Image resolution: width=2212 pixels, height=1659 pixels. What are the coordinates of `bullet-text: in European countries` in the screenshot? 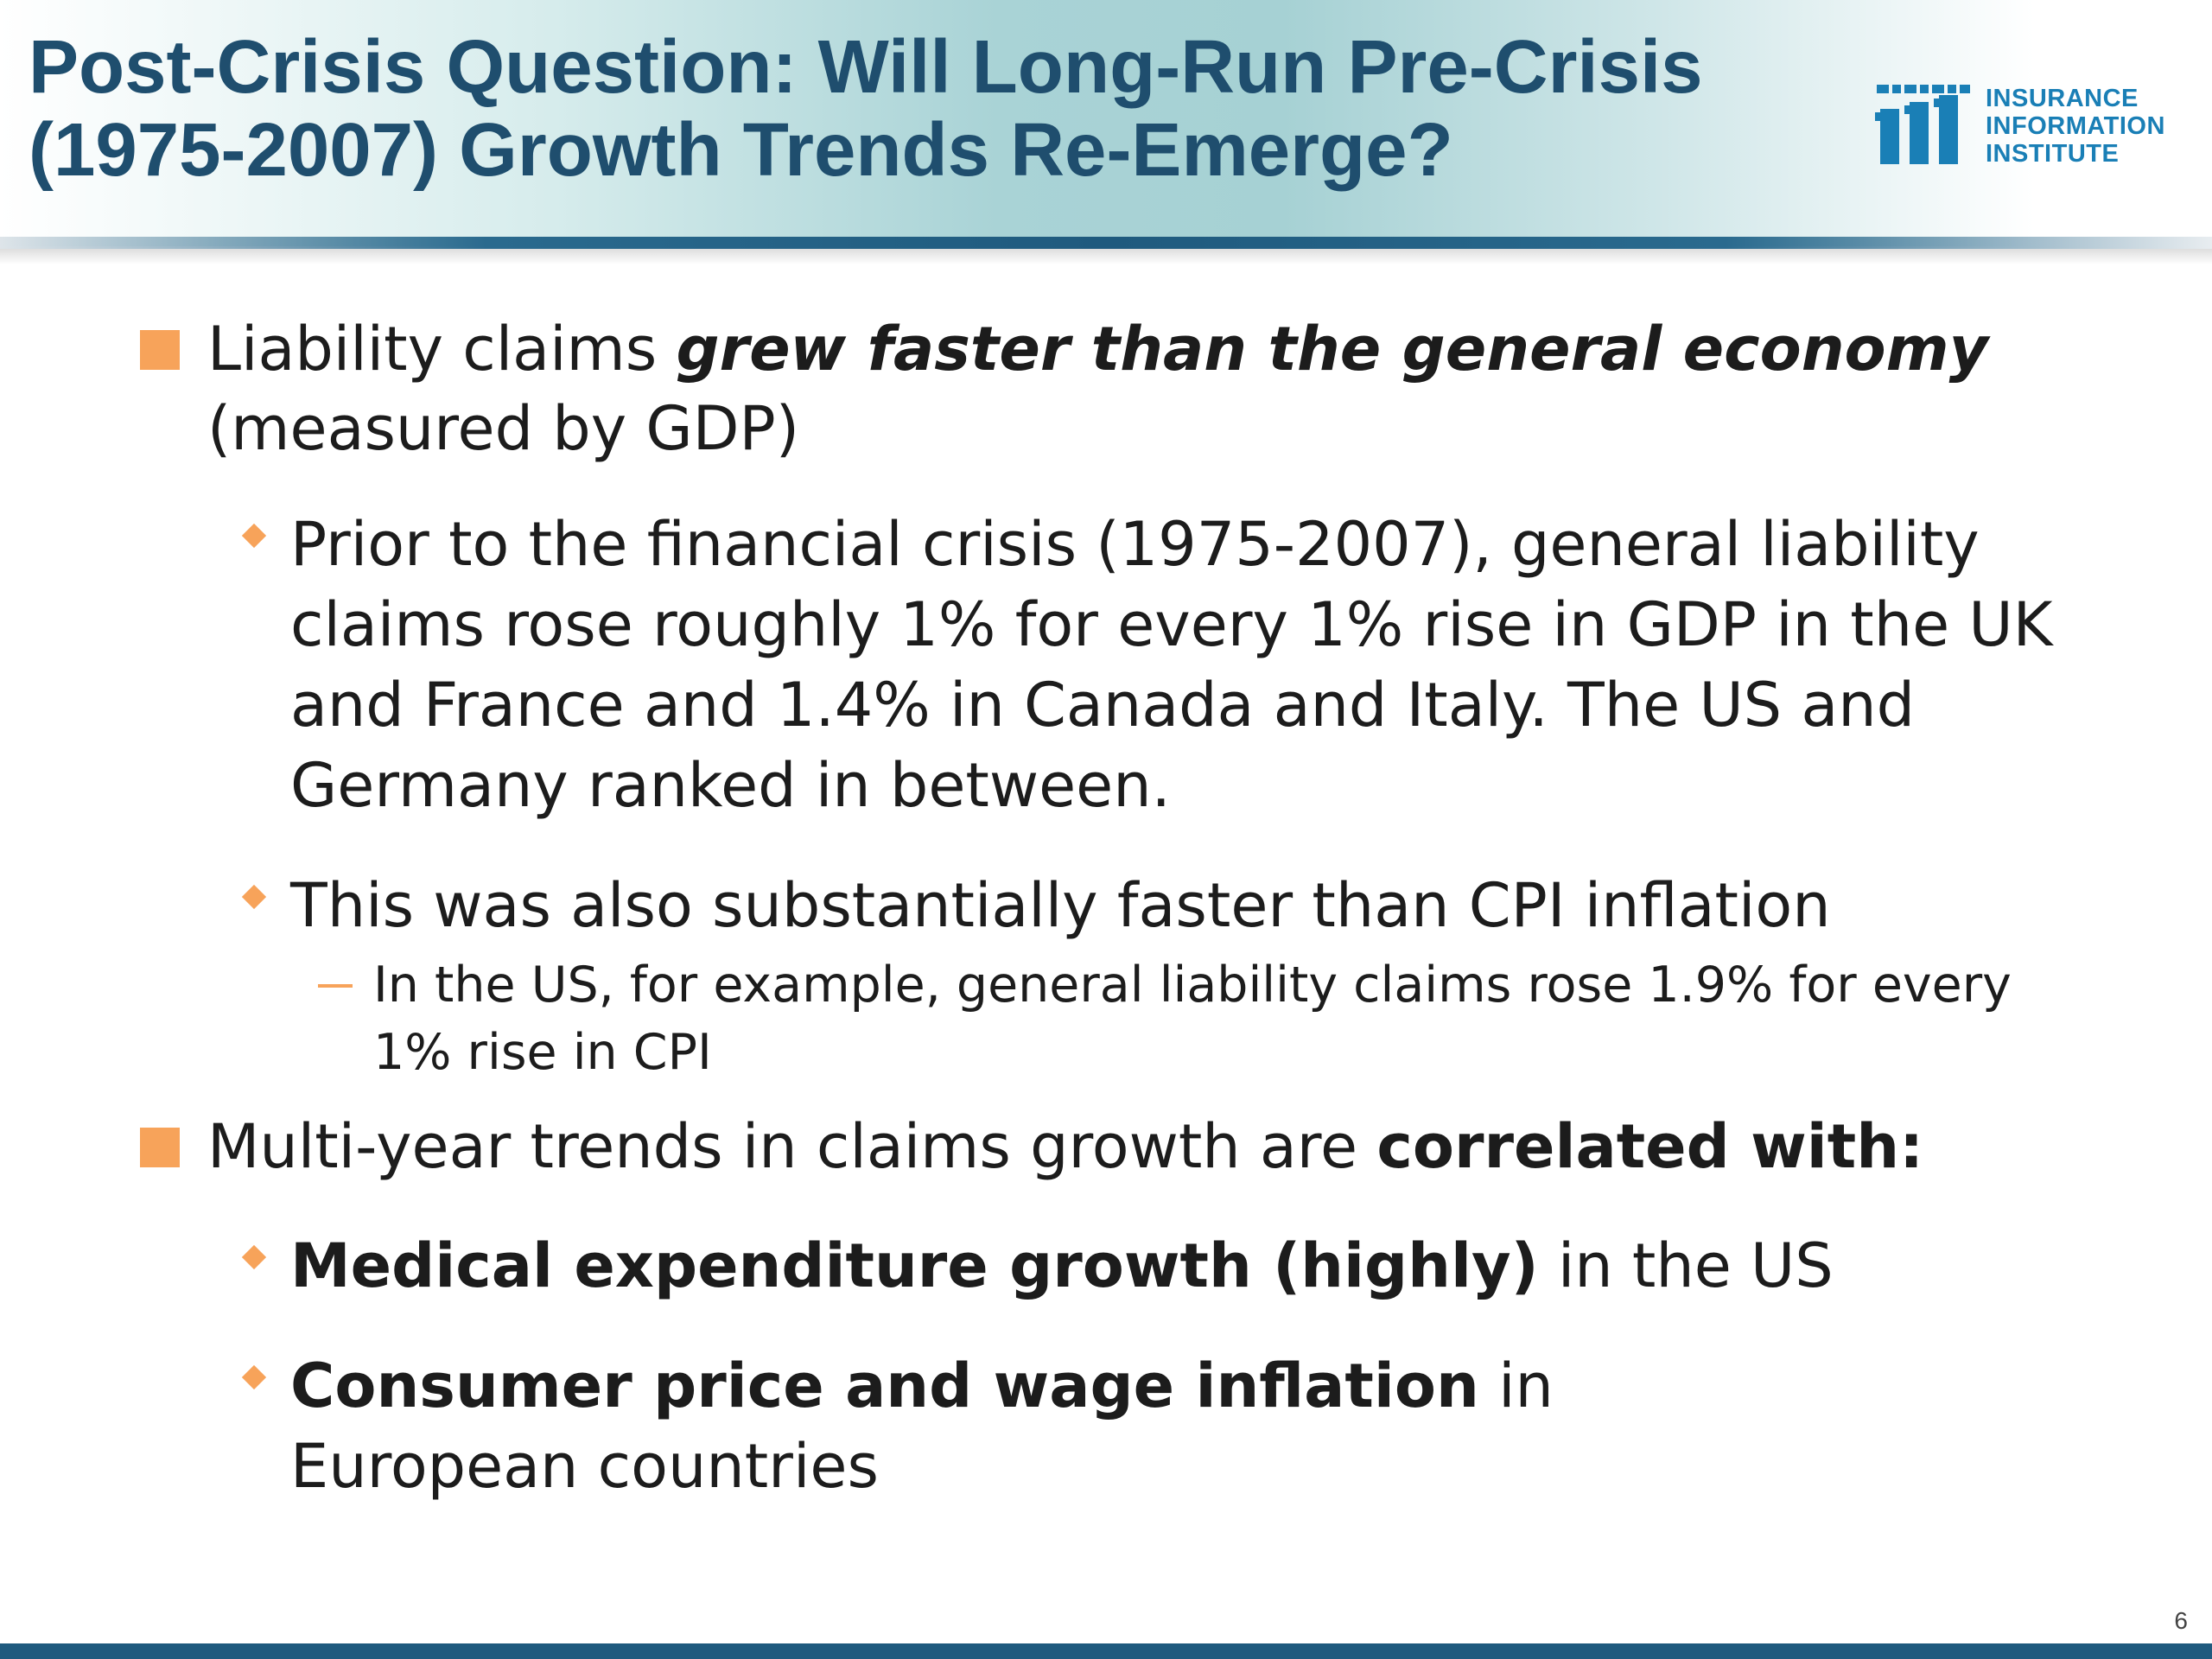 It's located at (922, 1426).